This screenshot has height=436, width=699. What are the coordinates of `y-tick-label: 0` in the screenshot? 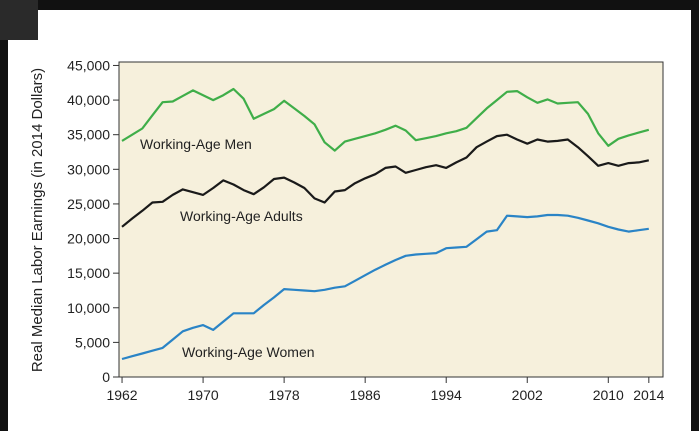 It's located at (106, 377).